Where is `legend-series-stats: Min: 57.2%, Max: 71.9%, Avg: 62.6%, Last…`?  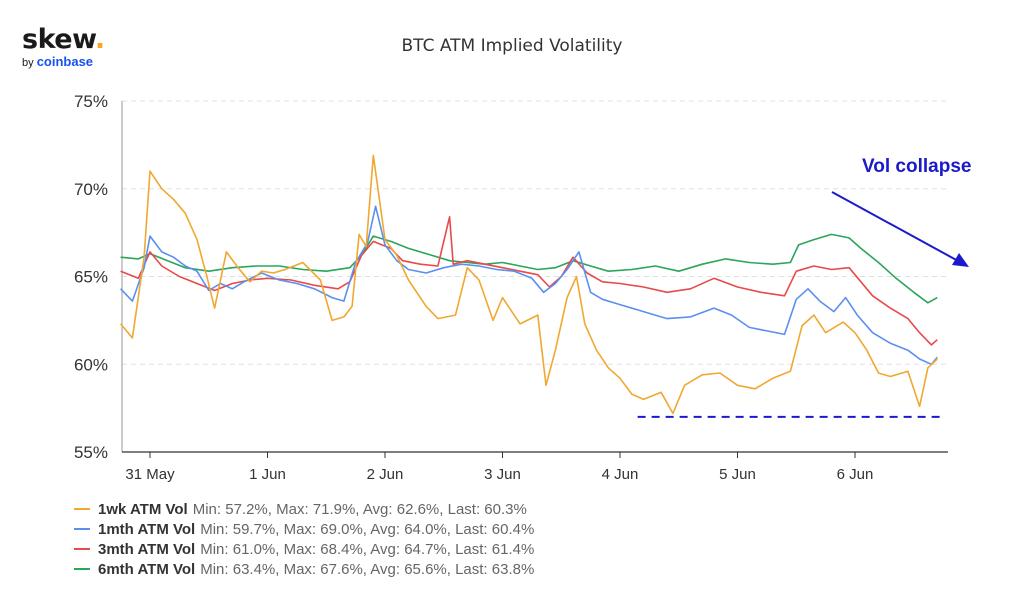 legend-series-stats: Min: 57.2%, Max: 71.9%, Avg: 62.6%, Last… is located at coordinates (359, 509).